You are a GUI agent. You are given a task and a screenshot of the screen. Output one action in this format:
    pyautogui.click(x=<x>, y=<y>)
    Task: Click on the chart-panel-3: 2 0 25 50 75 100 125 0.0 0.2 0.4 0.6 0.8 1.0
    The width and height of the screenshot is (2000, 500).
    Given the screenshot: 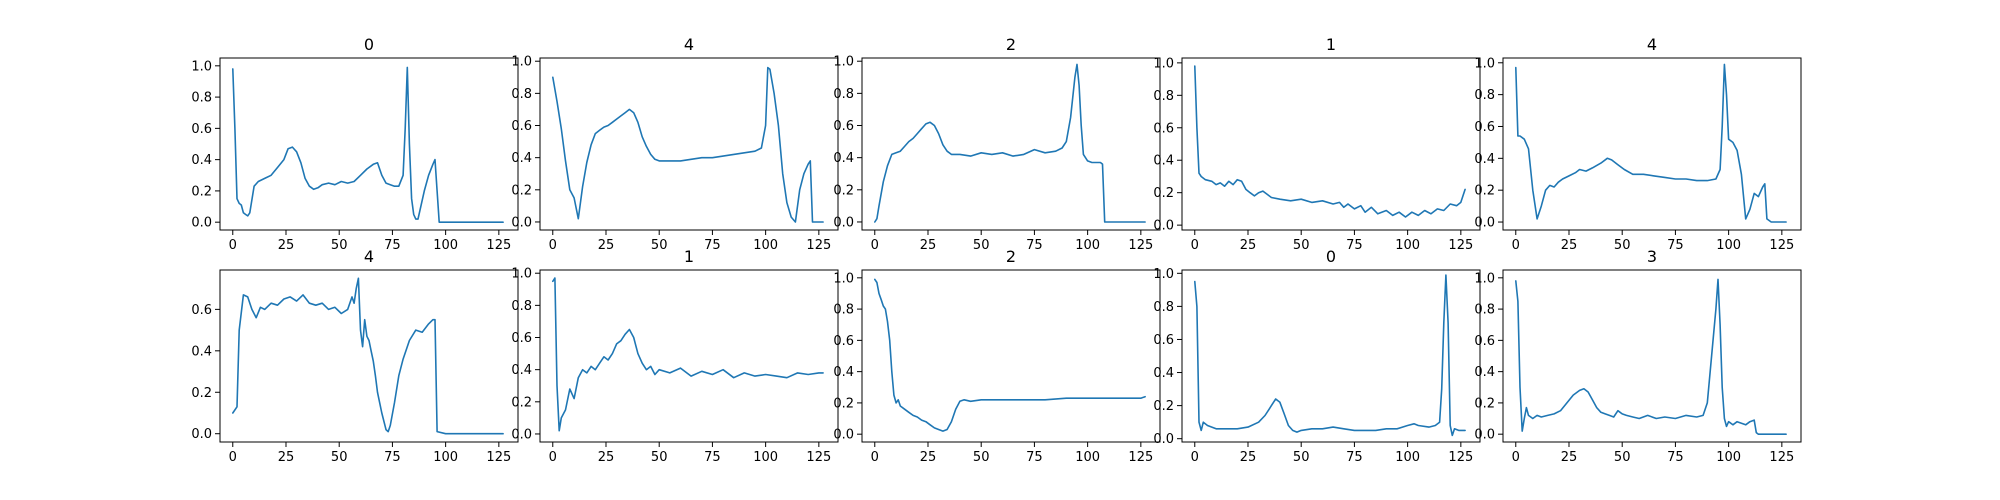 What is the action you would take?
    pyautogui.click(x=997, y=144)
    